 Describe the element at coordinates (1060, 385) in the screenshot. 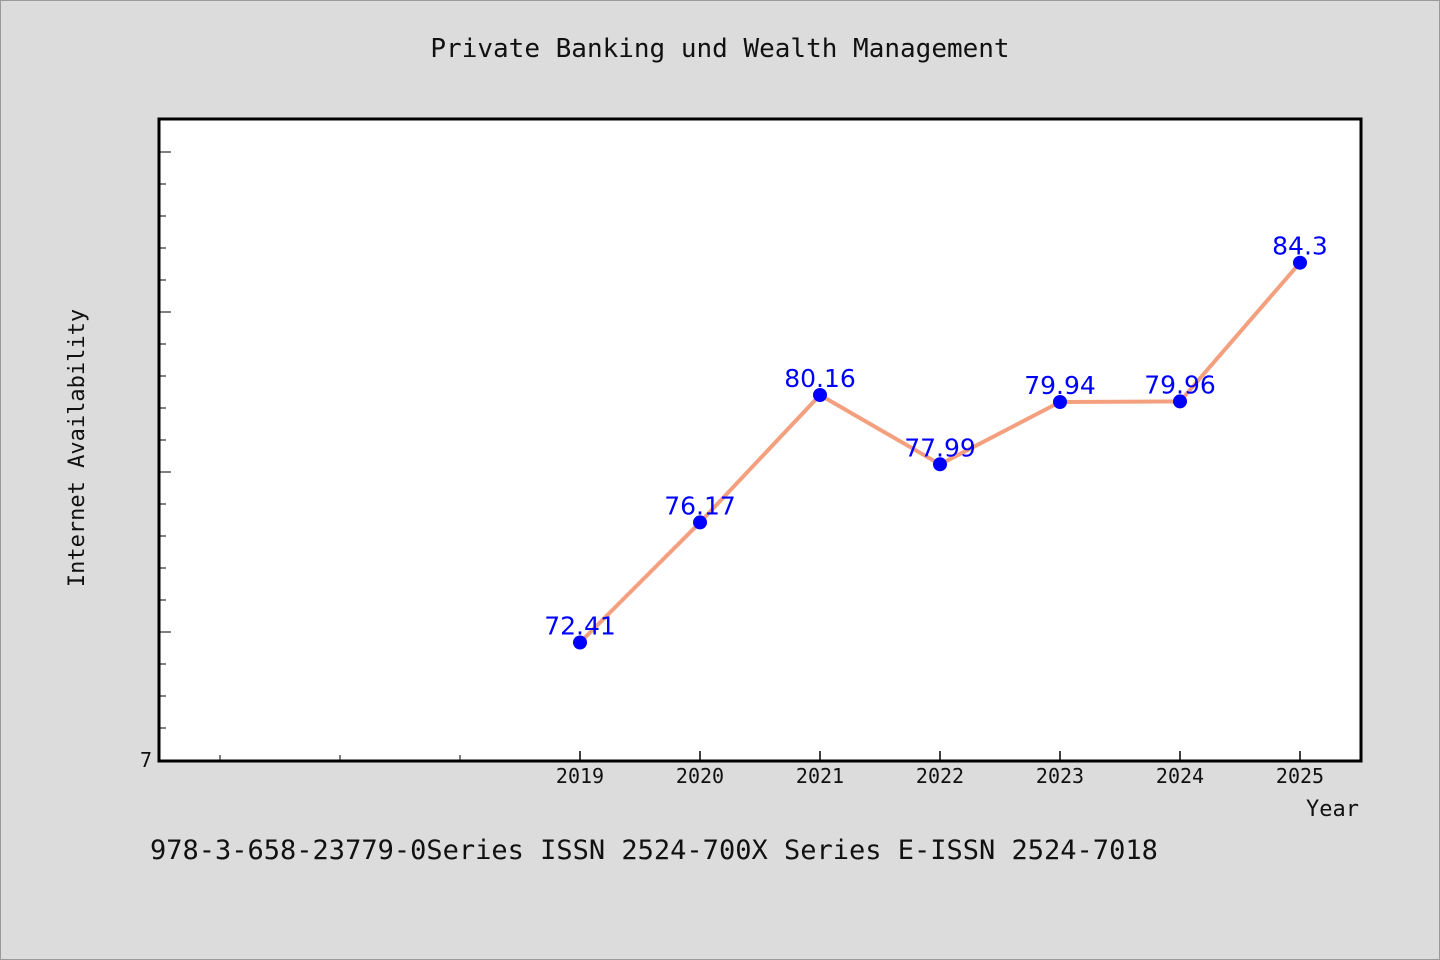

I see `data-label: 79.94` at that location.